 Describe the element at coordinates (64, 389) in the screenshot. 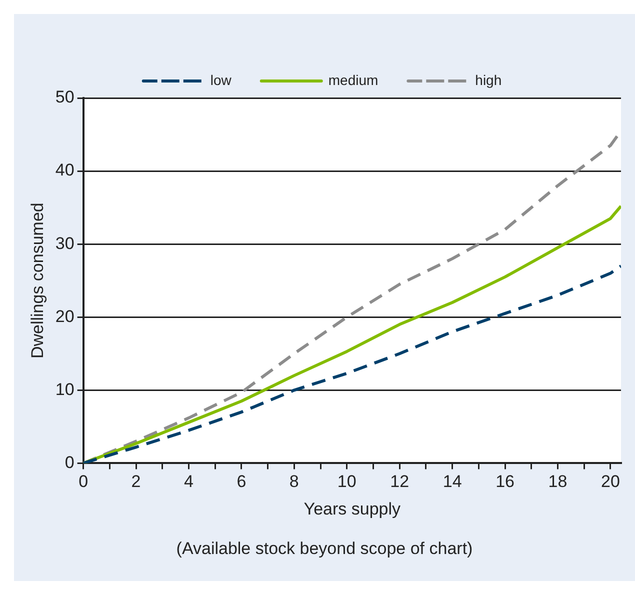

I see `y-tick-label: 10` at that location.